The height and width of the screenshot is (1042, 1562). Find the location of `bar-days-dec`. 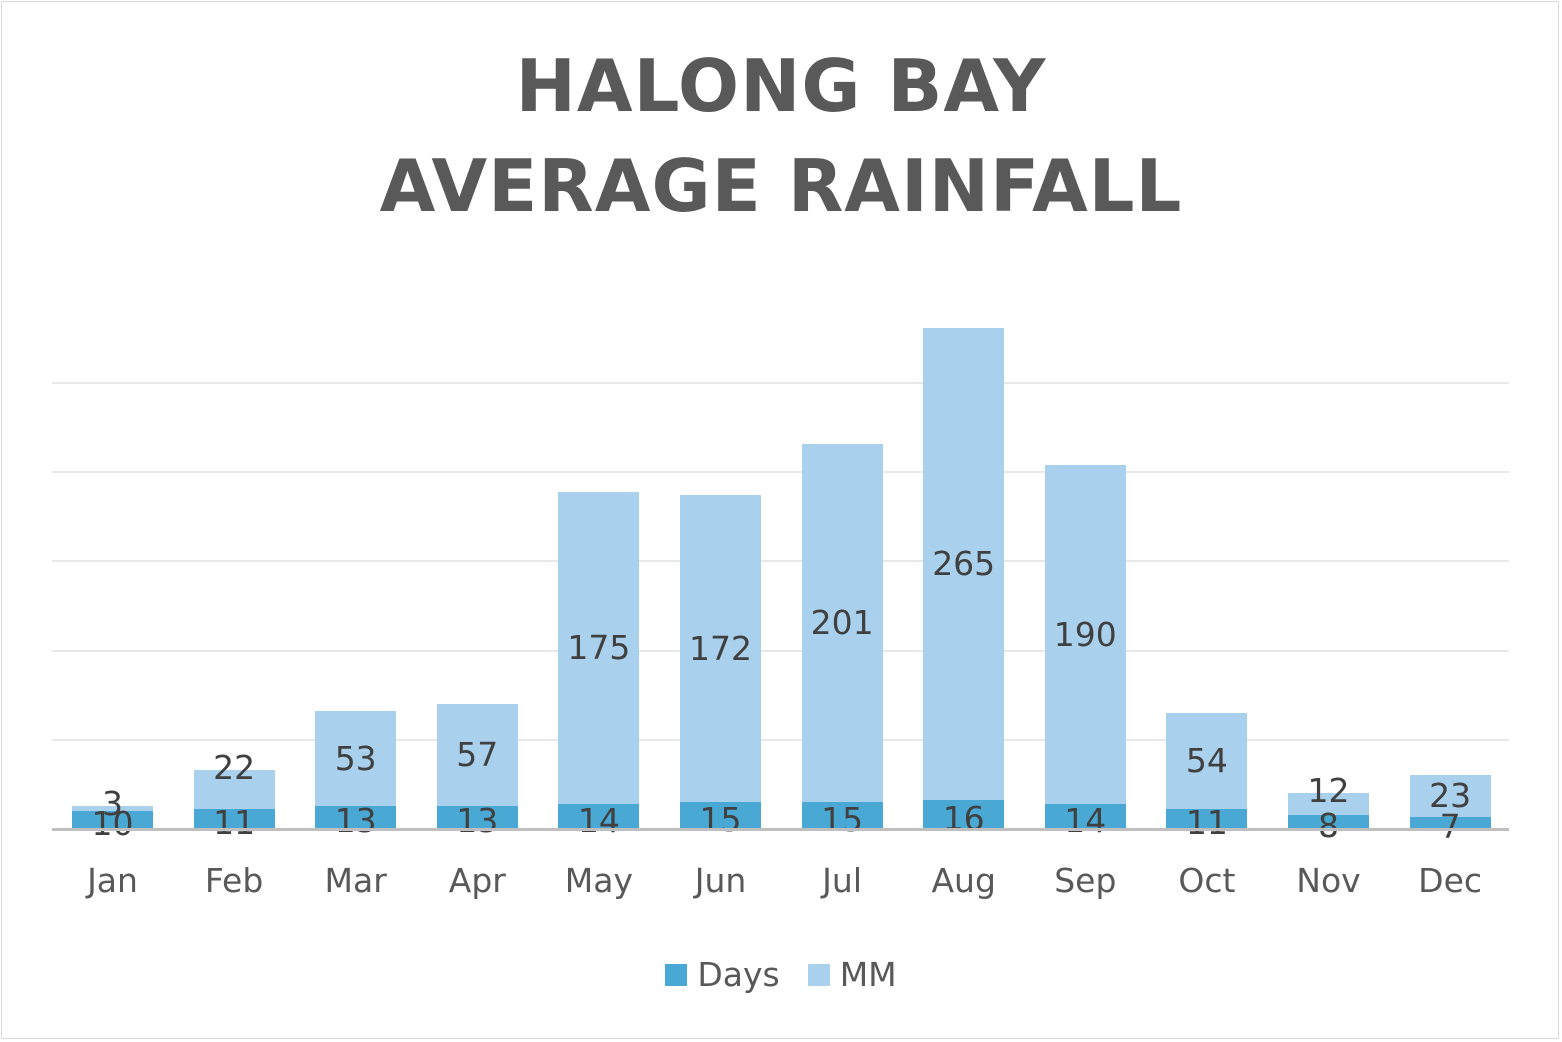

bar-days-dec is located at coordinates (1450, 822).